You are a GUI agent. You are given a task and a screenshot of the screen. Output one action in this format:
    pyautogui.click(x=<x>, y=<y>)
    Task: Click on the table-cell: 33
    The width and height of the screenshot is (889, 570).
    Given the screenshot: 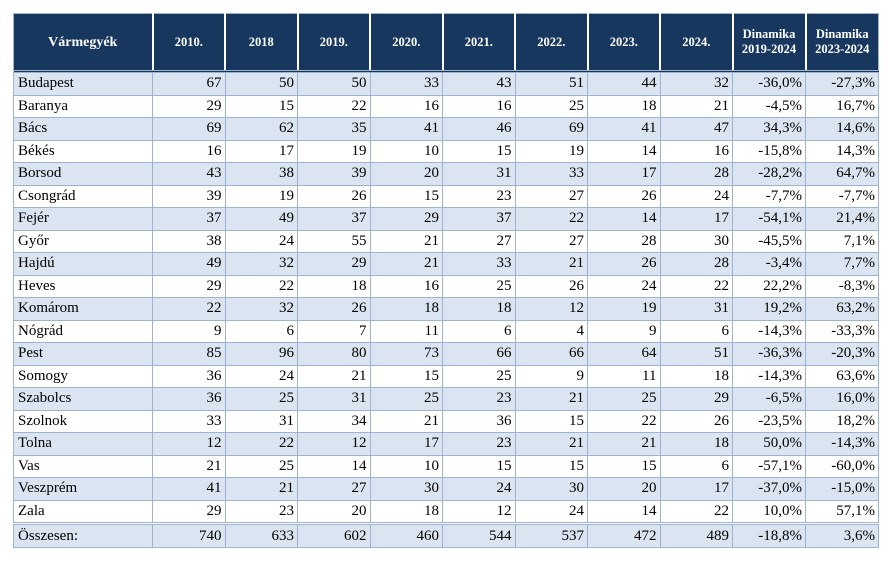 What is the action you would take?
    pyautogui.click(x=406, y=83)
    